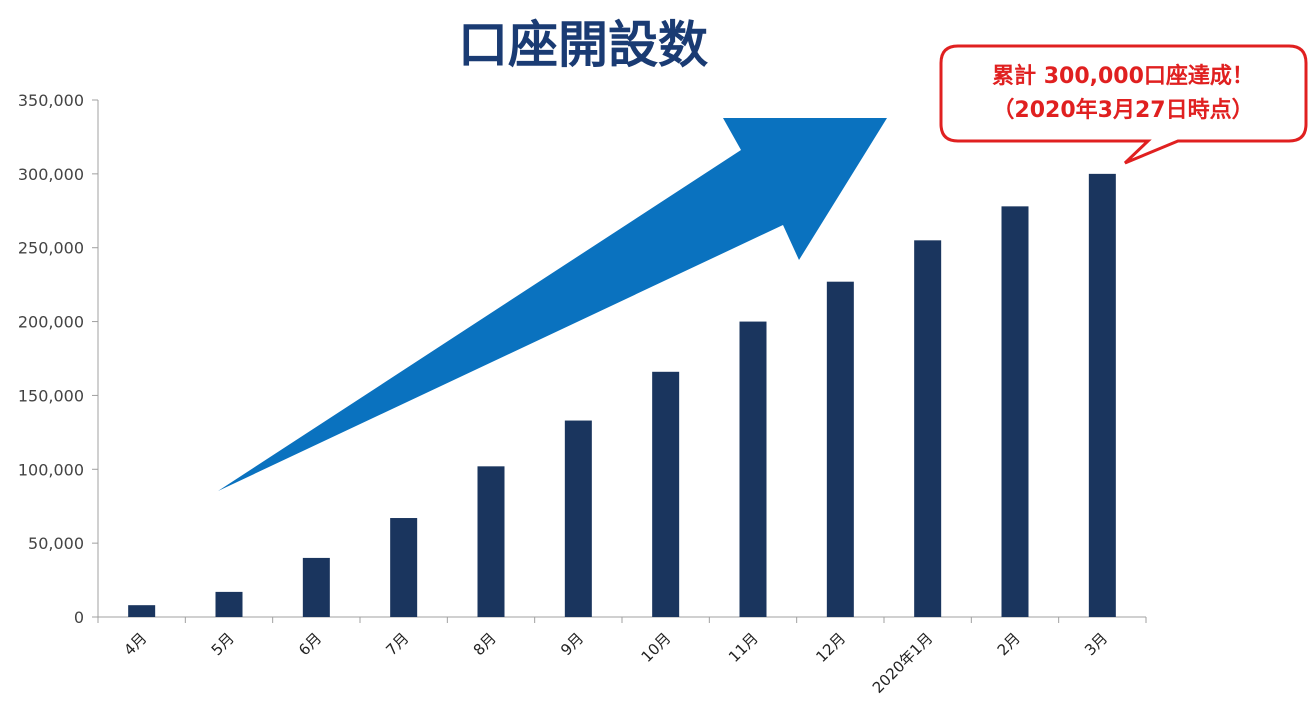 The width and height of the screenshot is (1311, 709). What do you see at coordinates (51, 395) in the screenshot?
I see `y-tick-label: 150,000` at bounding box center [51, 395].